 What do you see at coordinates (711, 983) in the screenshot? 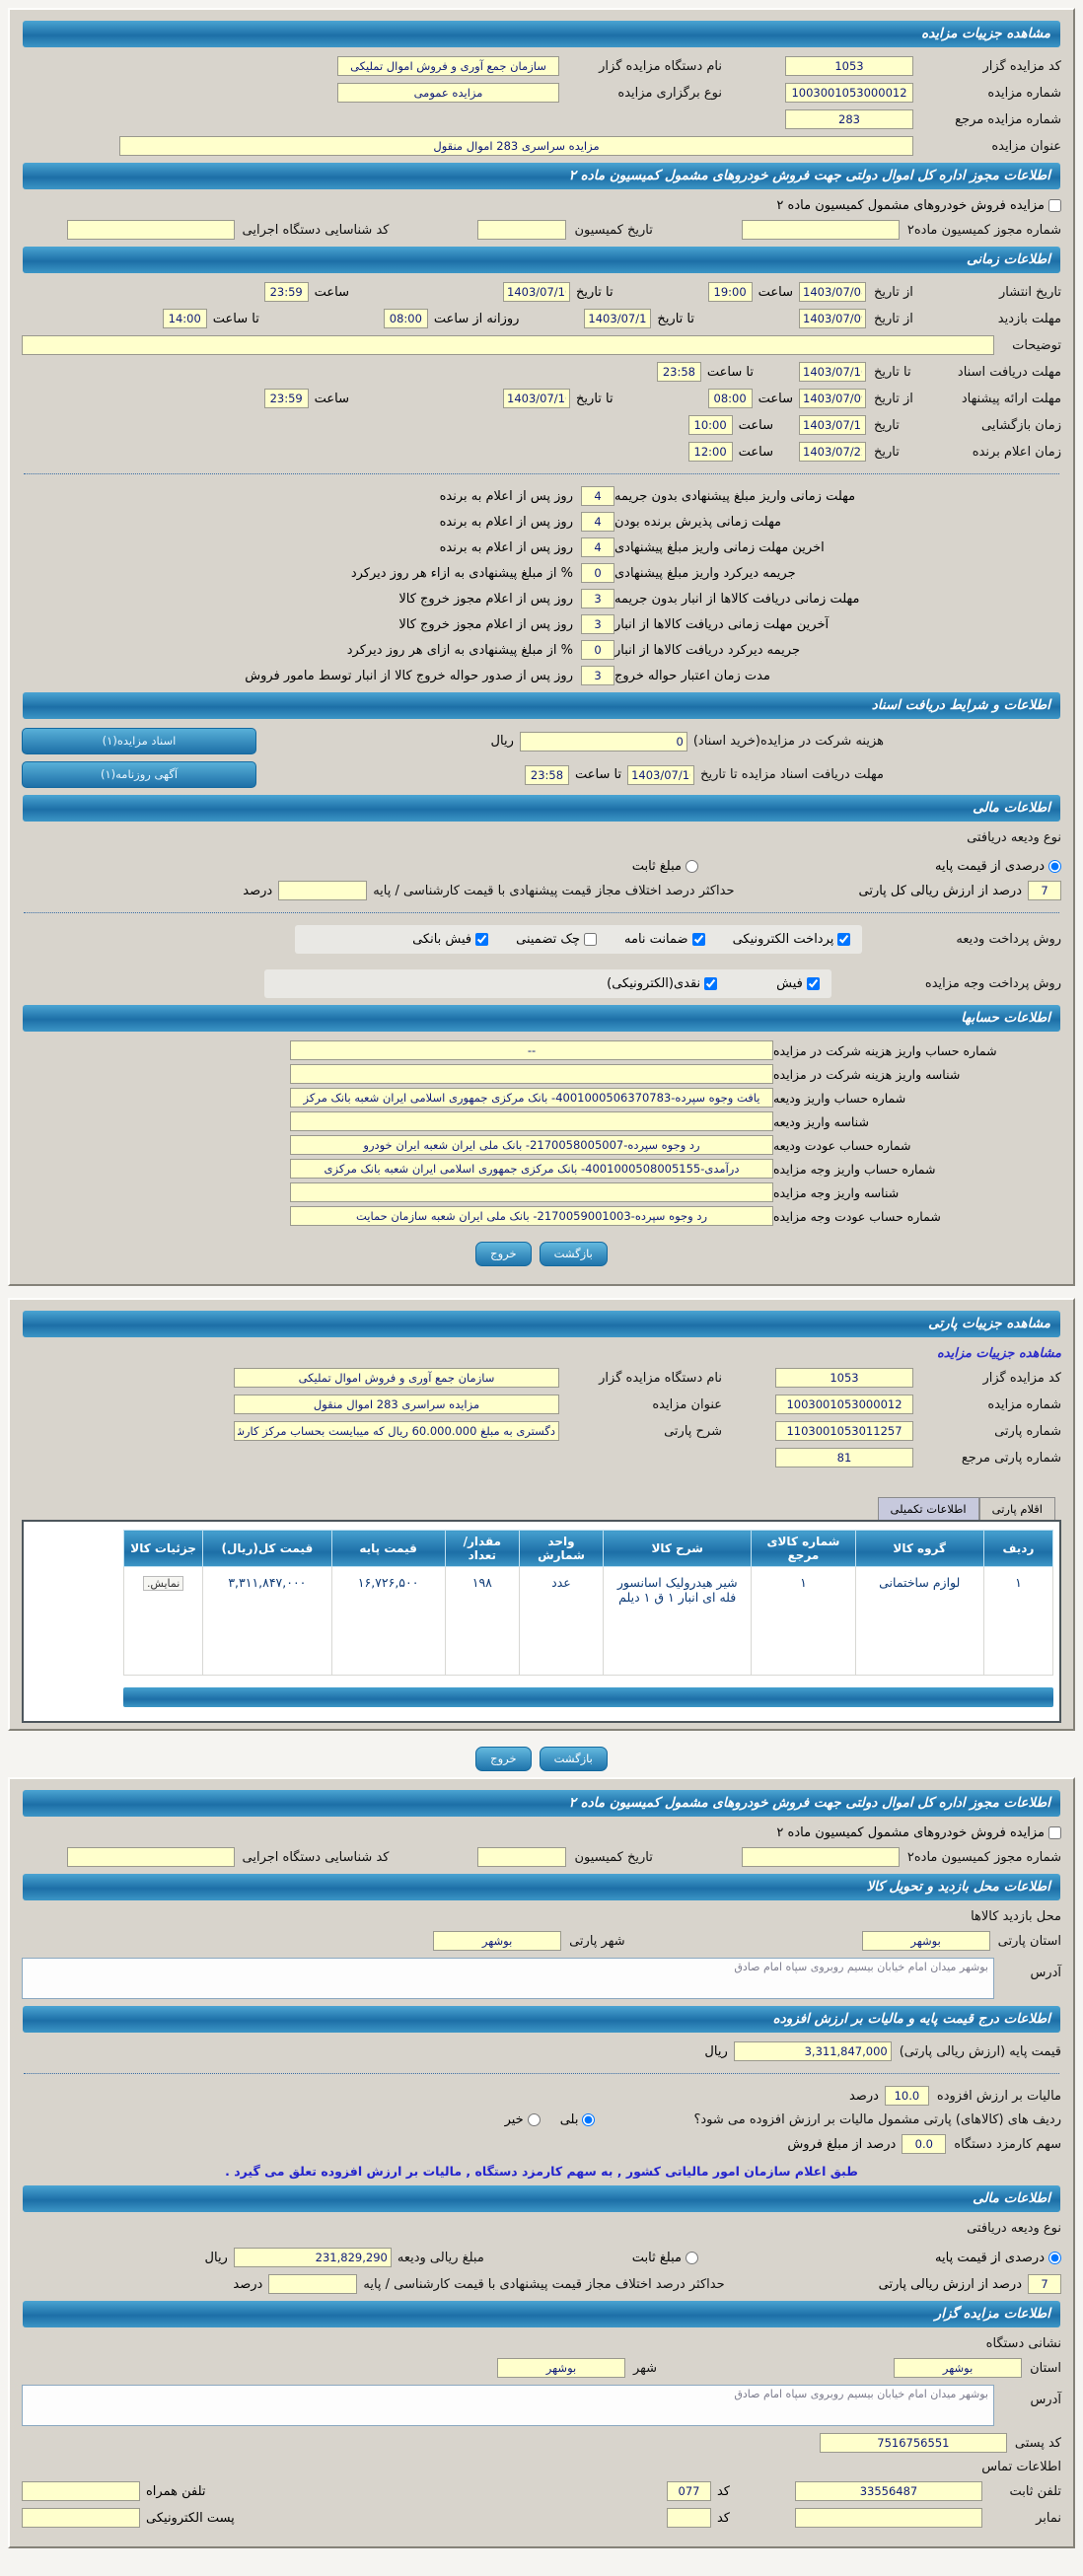
I see `pay-cash-checkbox` at bounding box center [711, 983].